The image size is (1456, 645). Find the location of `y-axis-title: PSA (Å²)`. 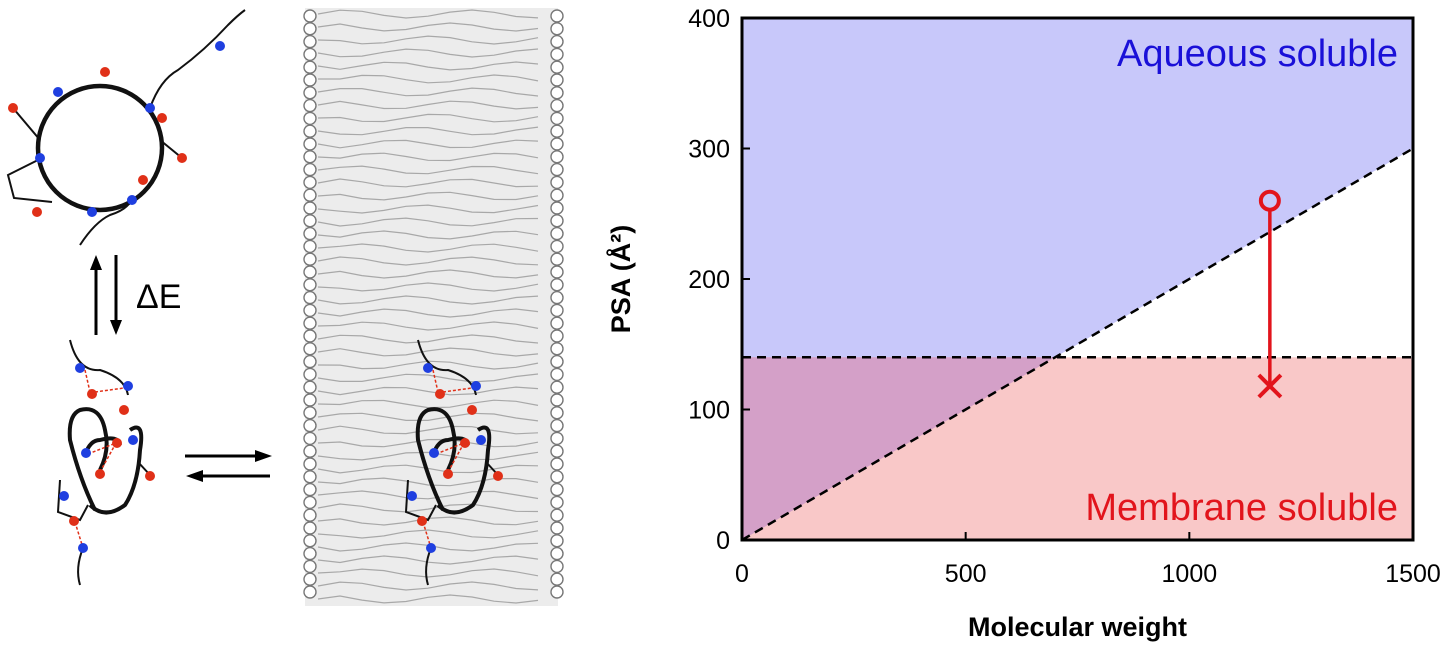

y-axis-title: PSA (Å²) is located at coordinates (620, 279).